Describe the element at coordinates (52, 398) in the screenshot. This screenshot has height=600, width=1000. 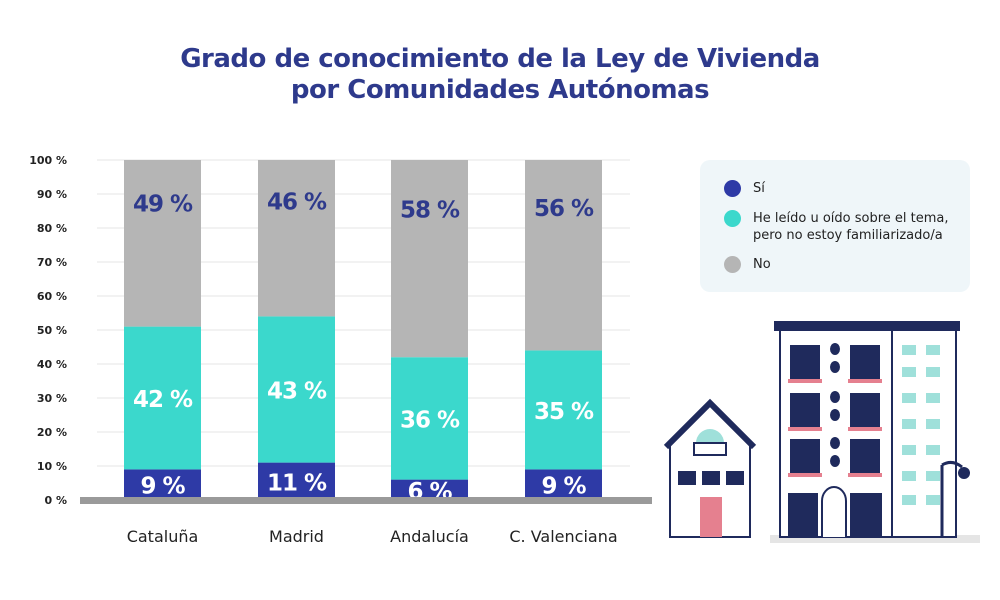
I see `y-tick-label: 30 %` at that location.